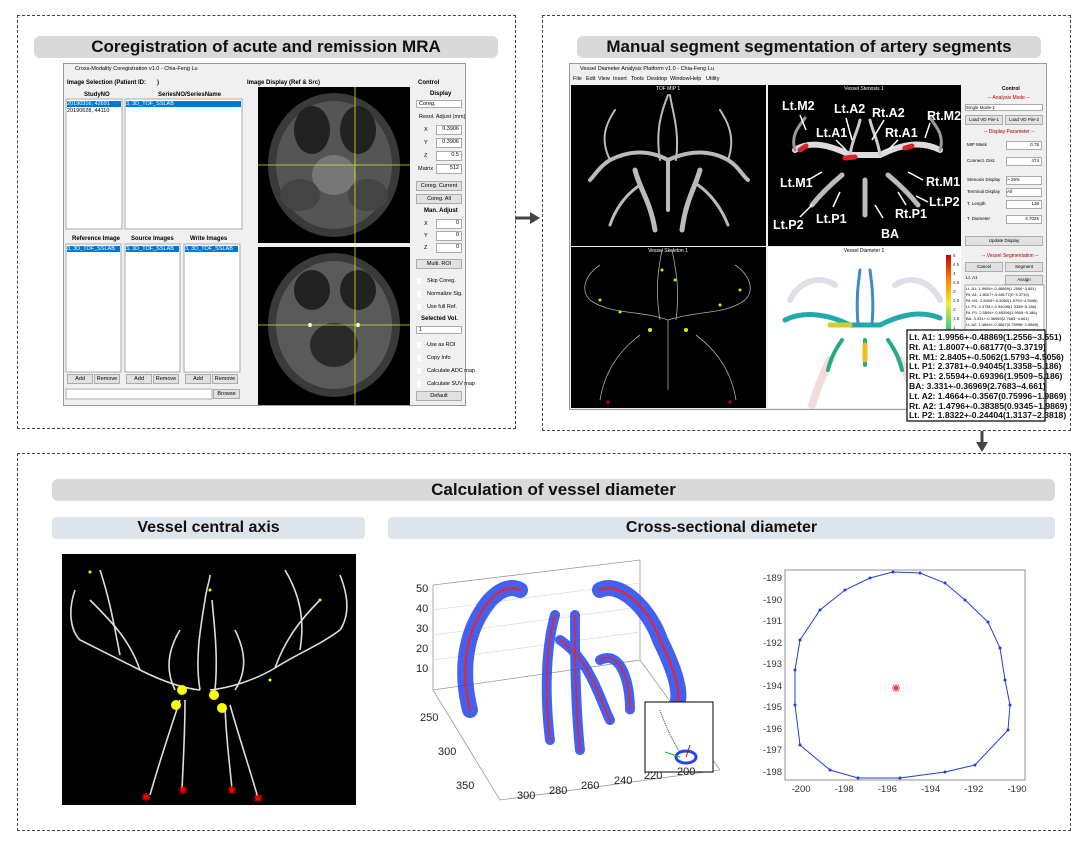 The width and height of the screenshot is (1089, 848). What do you see at coordinates (657, 79) in the screenshot?
I see `menu-item: Desktop` at bounding box center [657, 79].